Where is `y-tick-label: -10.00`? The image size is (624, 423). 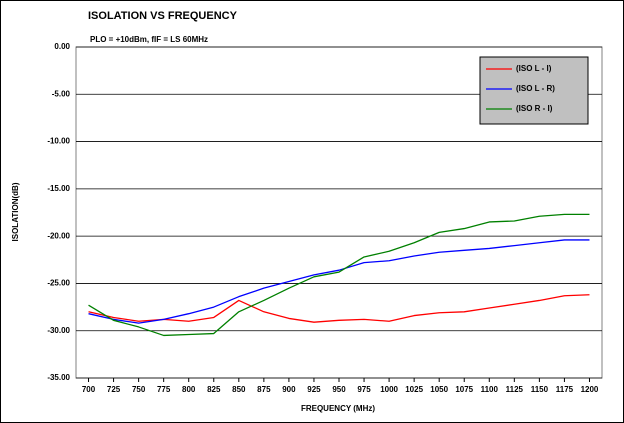 y-tick-label: -10.00 is located at coordinates (58, 141).